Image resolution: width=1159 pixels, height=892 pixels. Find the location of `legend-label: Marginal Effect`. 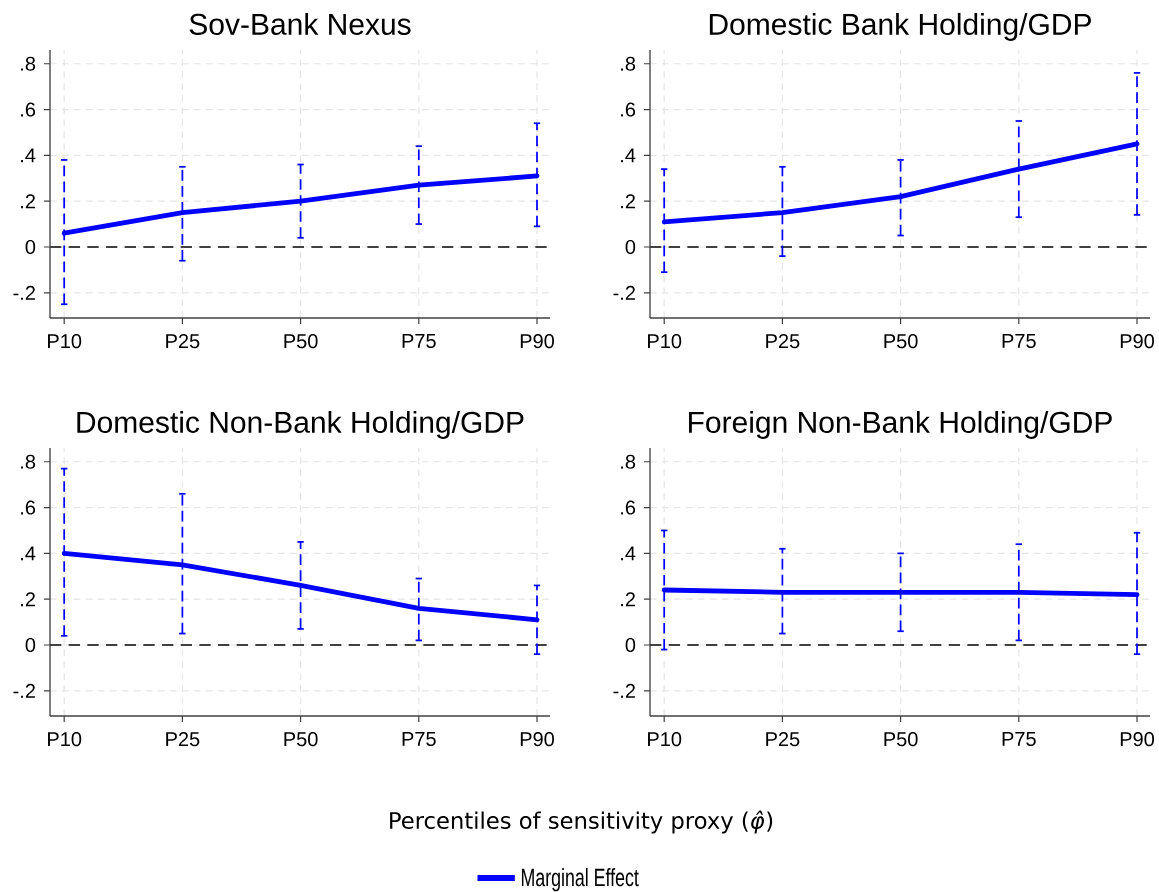

legend-label: Marginal Effect is located at coordinates (580, 879).